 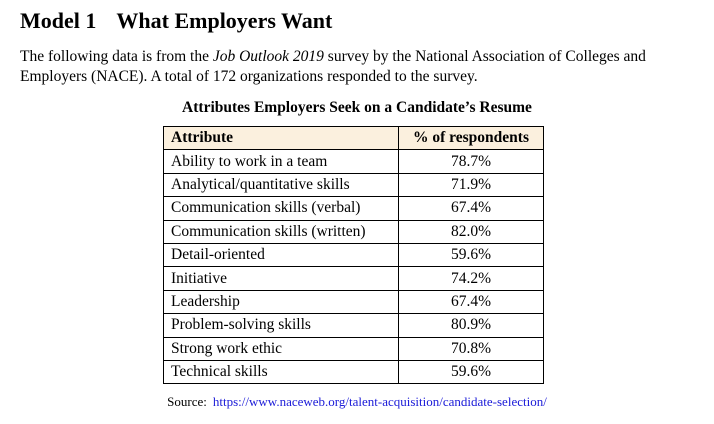 I want to click on column-header-attribute: Attribute, so click(x=281, y=138).